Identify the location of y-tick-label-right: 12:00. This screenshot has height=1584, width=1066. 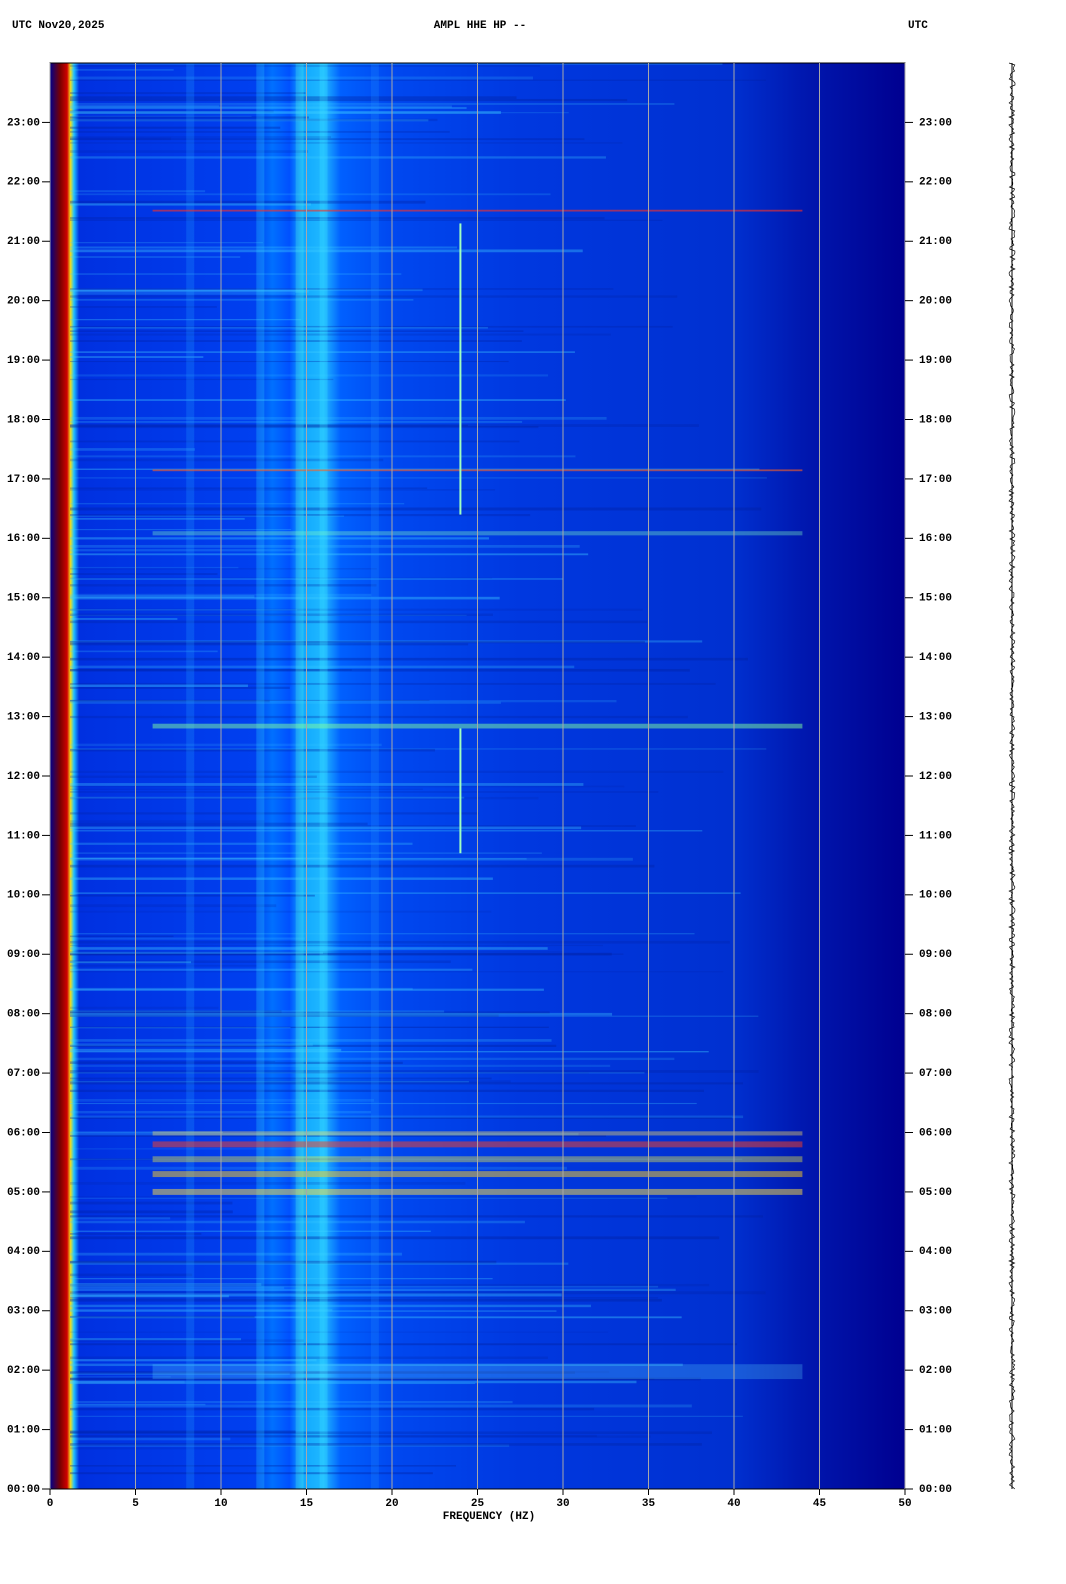
(935, 777).